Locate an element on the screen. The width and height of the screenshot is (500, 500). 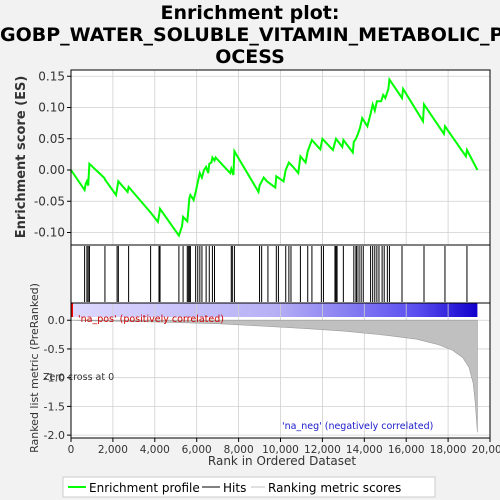
x-tick-label-0: 0 is located at coordinates (71, 450).